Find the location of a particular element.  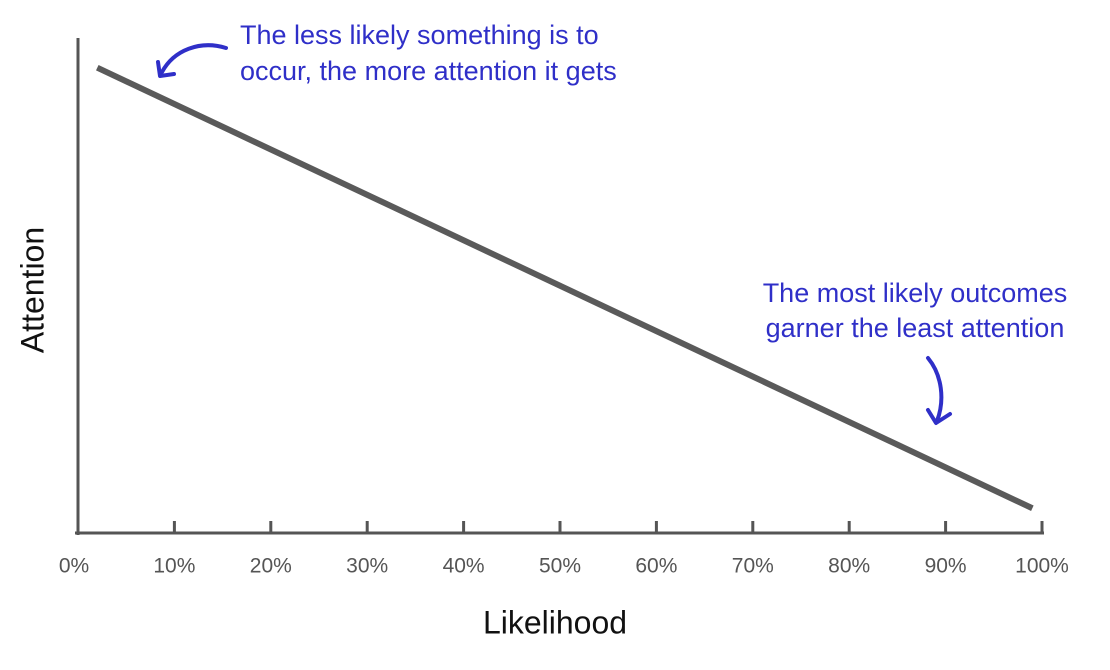

x-tick-label: 10% is located at coordinates (174, 566).